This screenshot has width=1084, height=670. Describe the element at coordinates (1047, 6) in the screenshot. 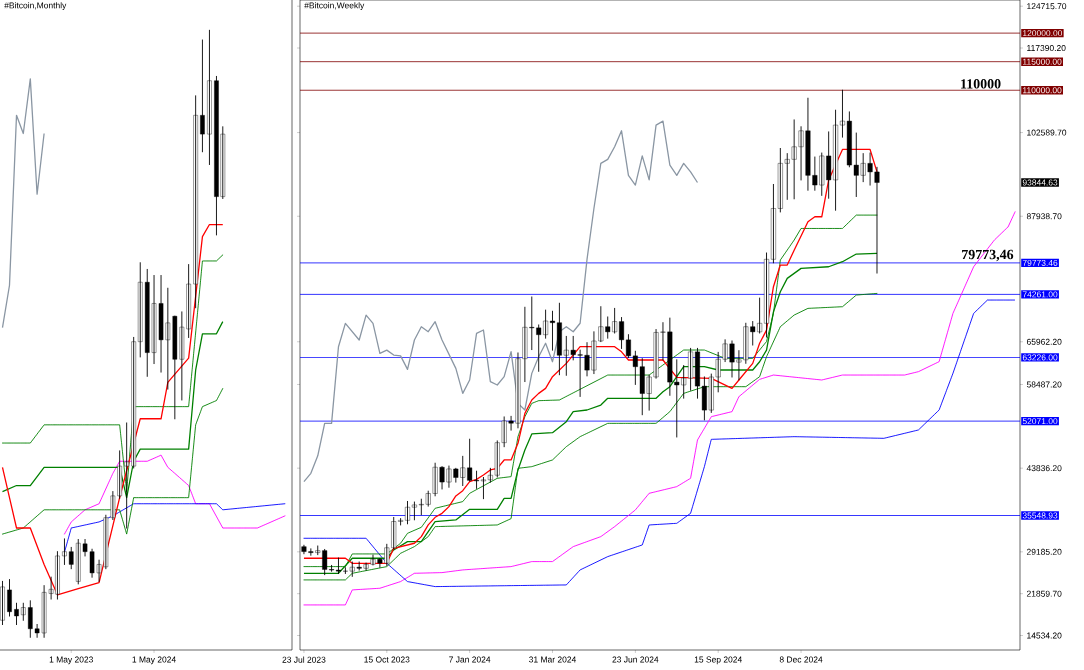

I see `y-tick-label: 124715.70` at that location.